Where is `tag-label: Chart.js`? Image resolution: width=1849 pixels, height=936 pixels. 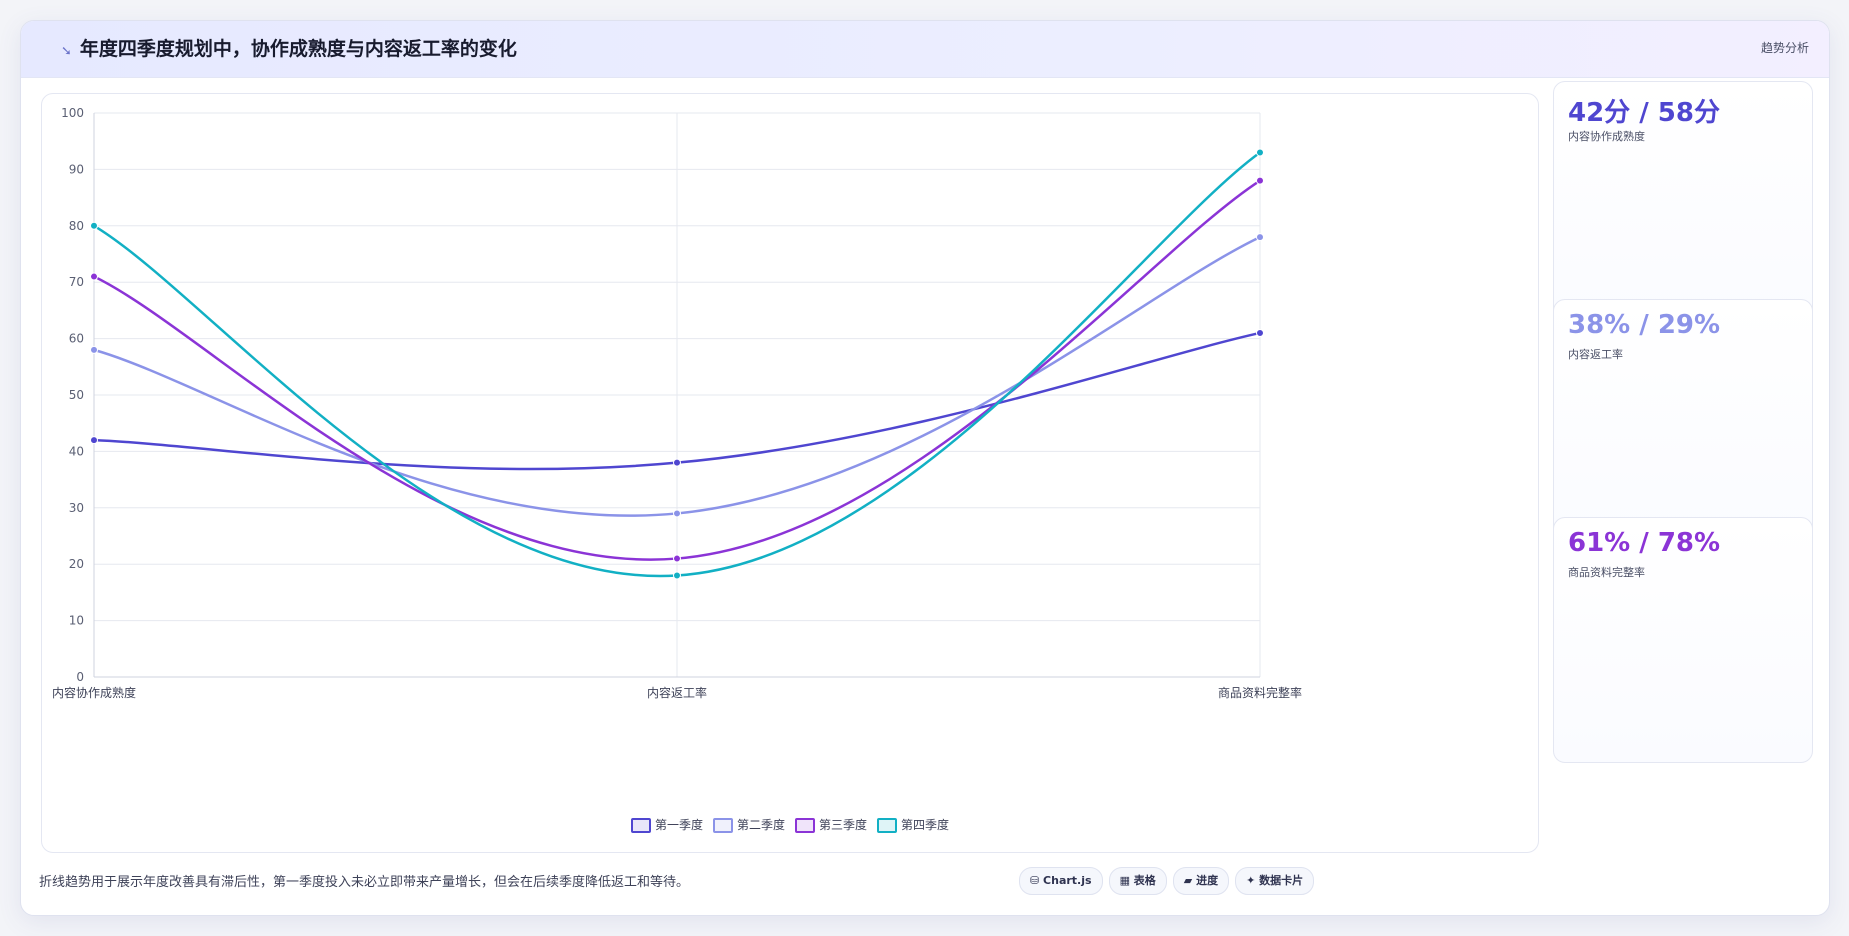
tag-label: Chart.js is located at coordinates (1067, 880).